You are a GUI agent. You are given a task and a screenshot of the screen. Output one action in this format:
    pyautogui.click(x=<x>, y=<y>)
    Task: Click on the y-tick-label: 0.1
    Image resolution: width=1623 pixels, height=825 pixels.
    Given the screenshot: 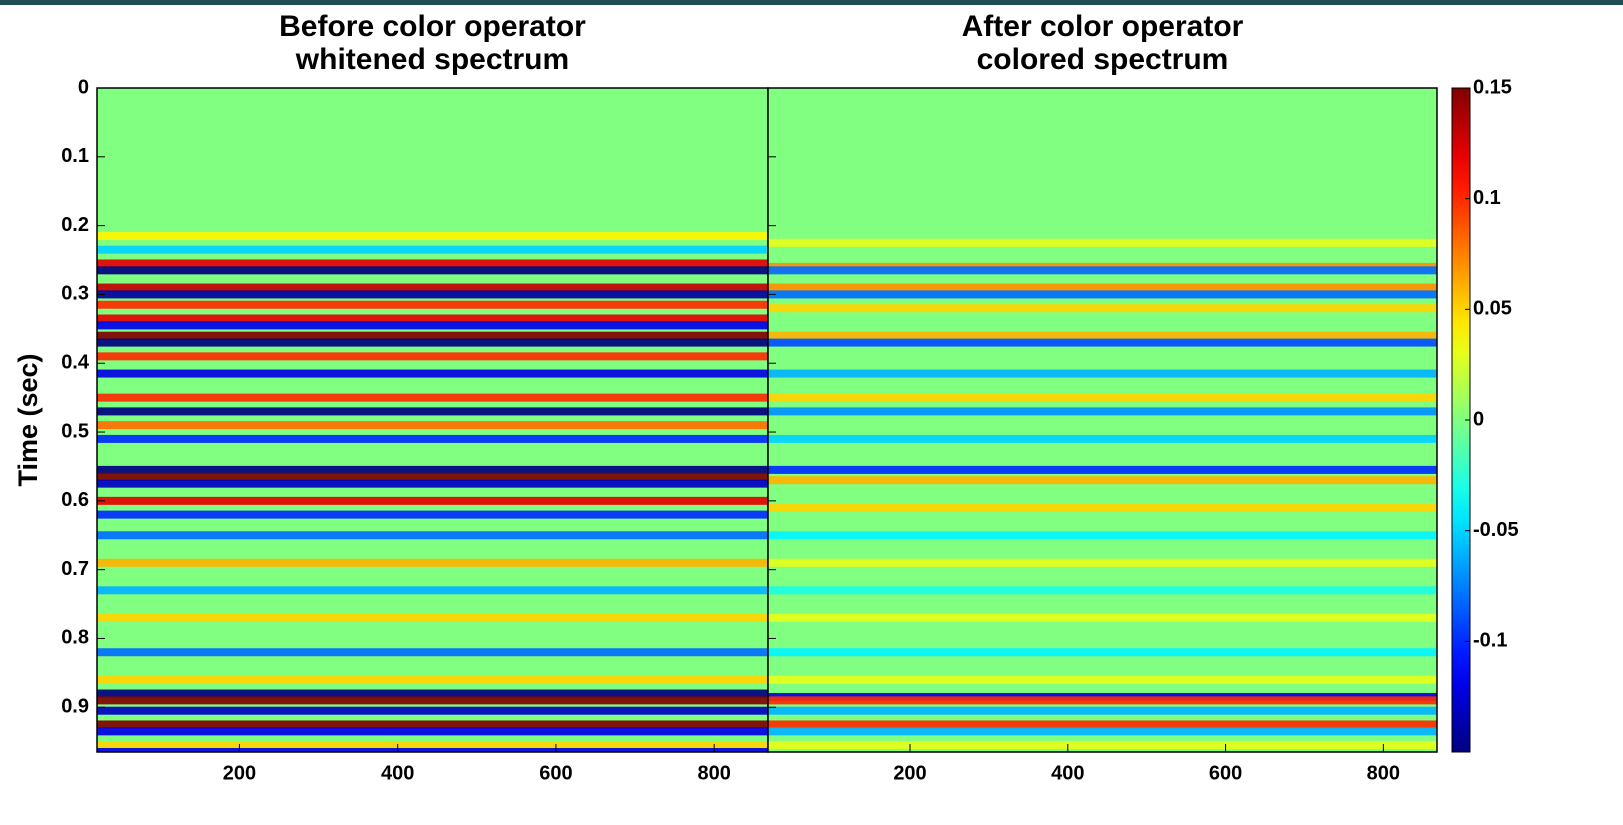 What is the action you would take?
    pyautogui.click(x=75, y=156)
    